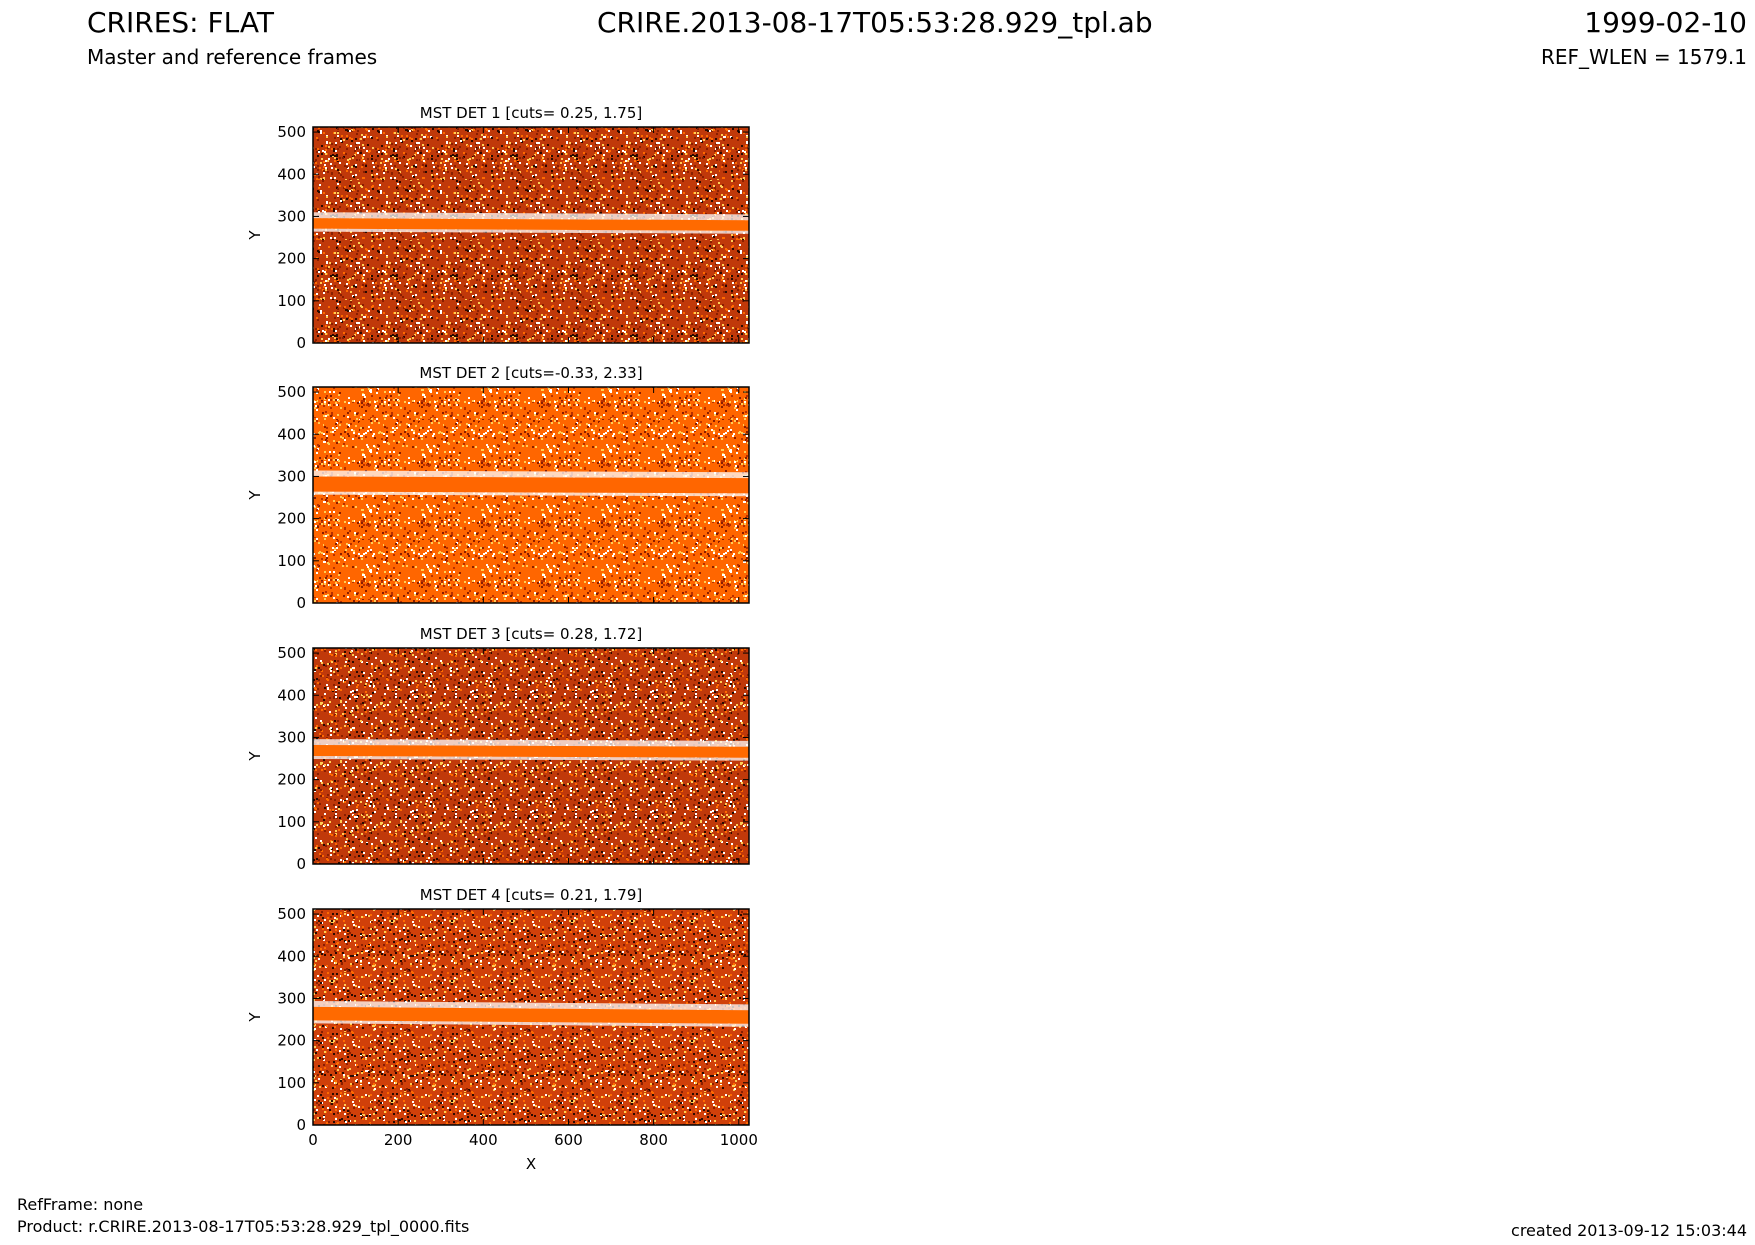 This screenshot has width=1755, height=1245. What do you see at coordinates (80, 1204) in the screenshot?
I see `ref-frame-label: RefFrame: none` at bounding box center [80, 1204].